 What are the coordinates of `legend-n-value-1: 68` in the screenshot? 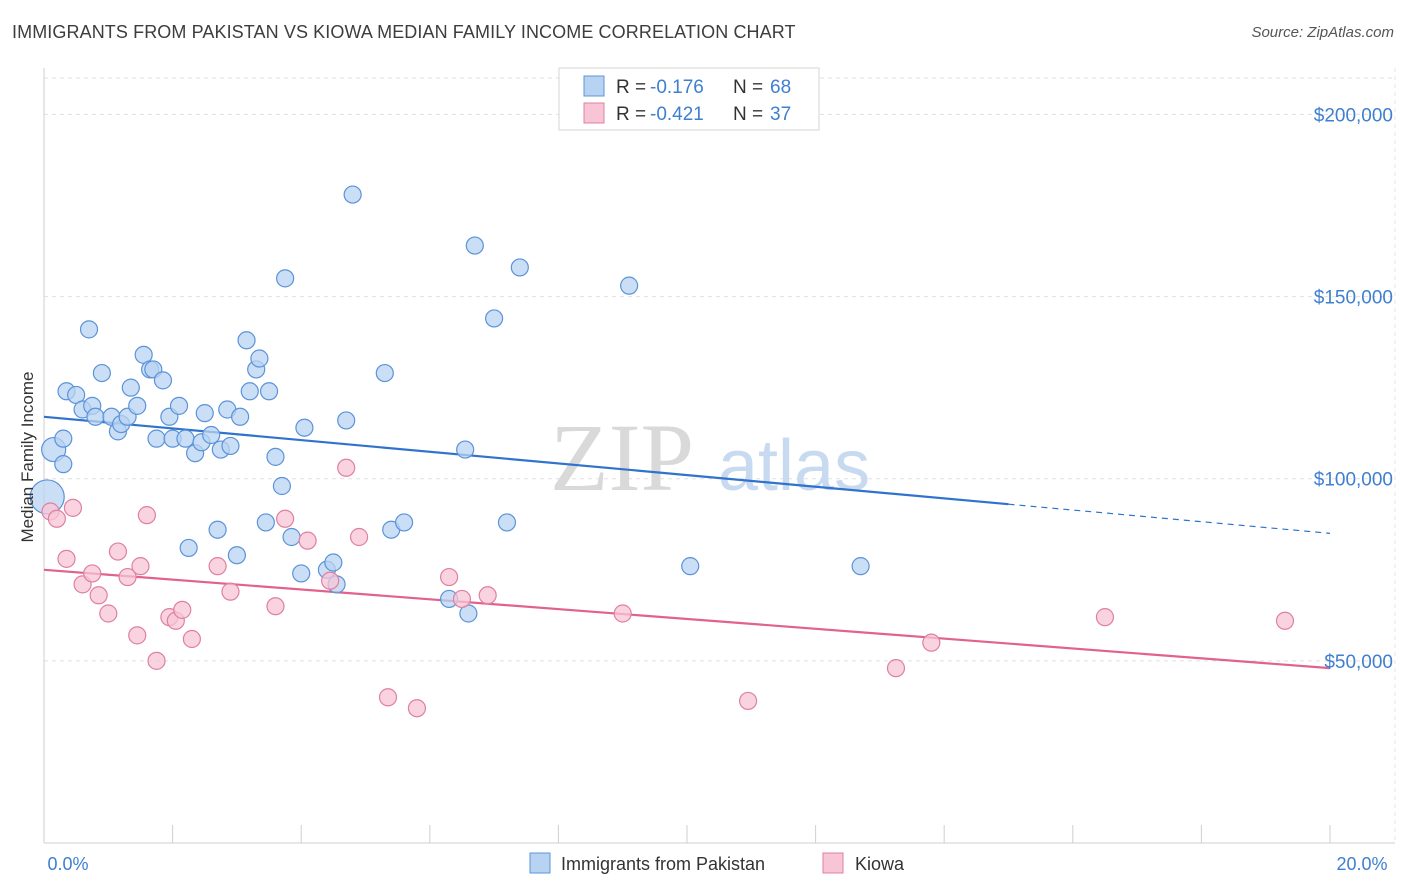 It's located at (780, 87).